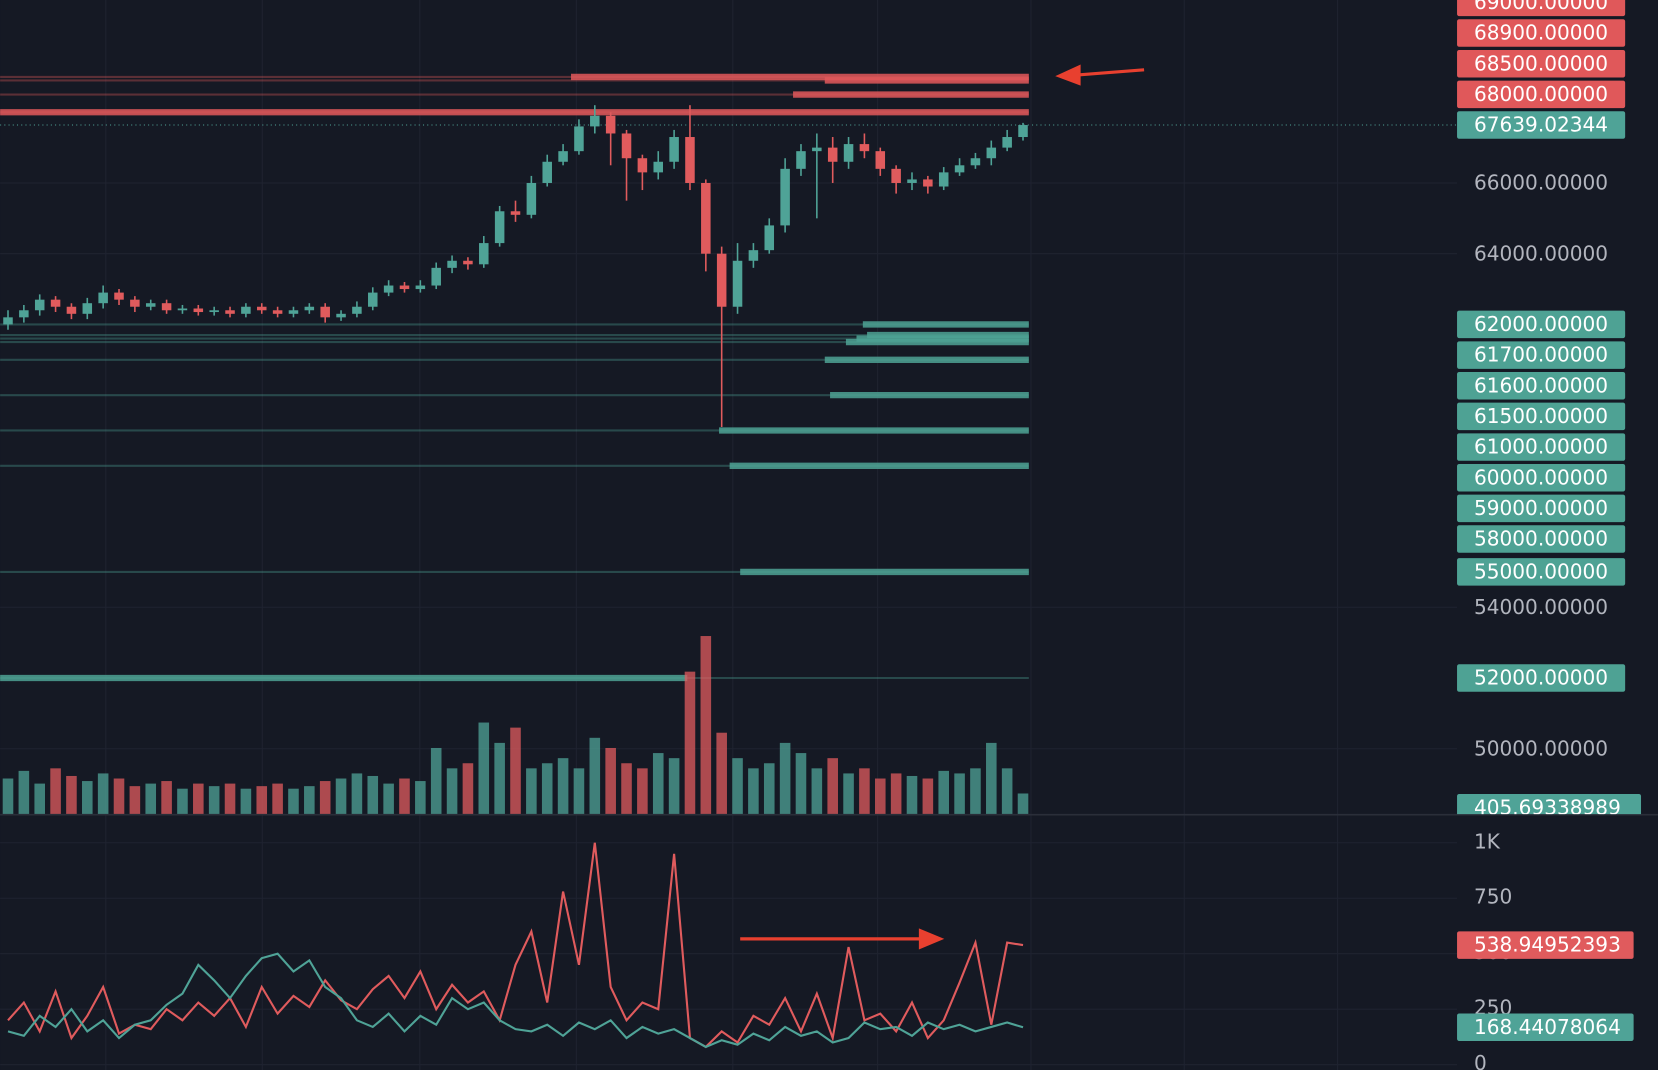  I want to click on annotation-arrow, so click(842, 939).